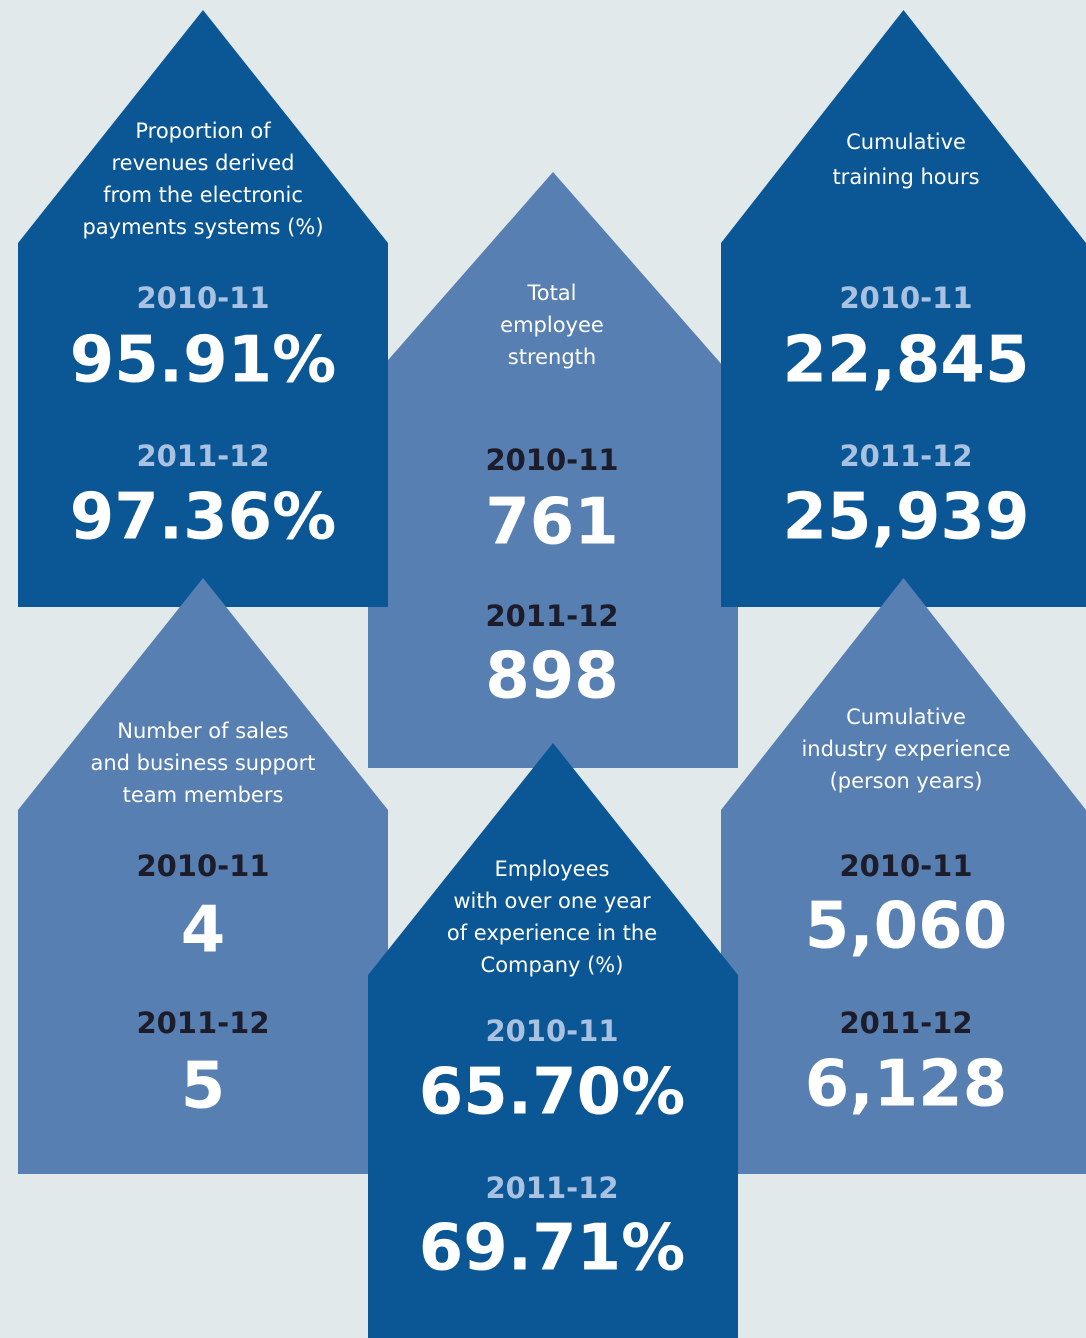 The image size is (1086, 1338). I want to click on house-label: from the electronic, so click(203, 195).